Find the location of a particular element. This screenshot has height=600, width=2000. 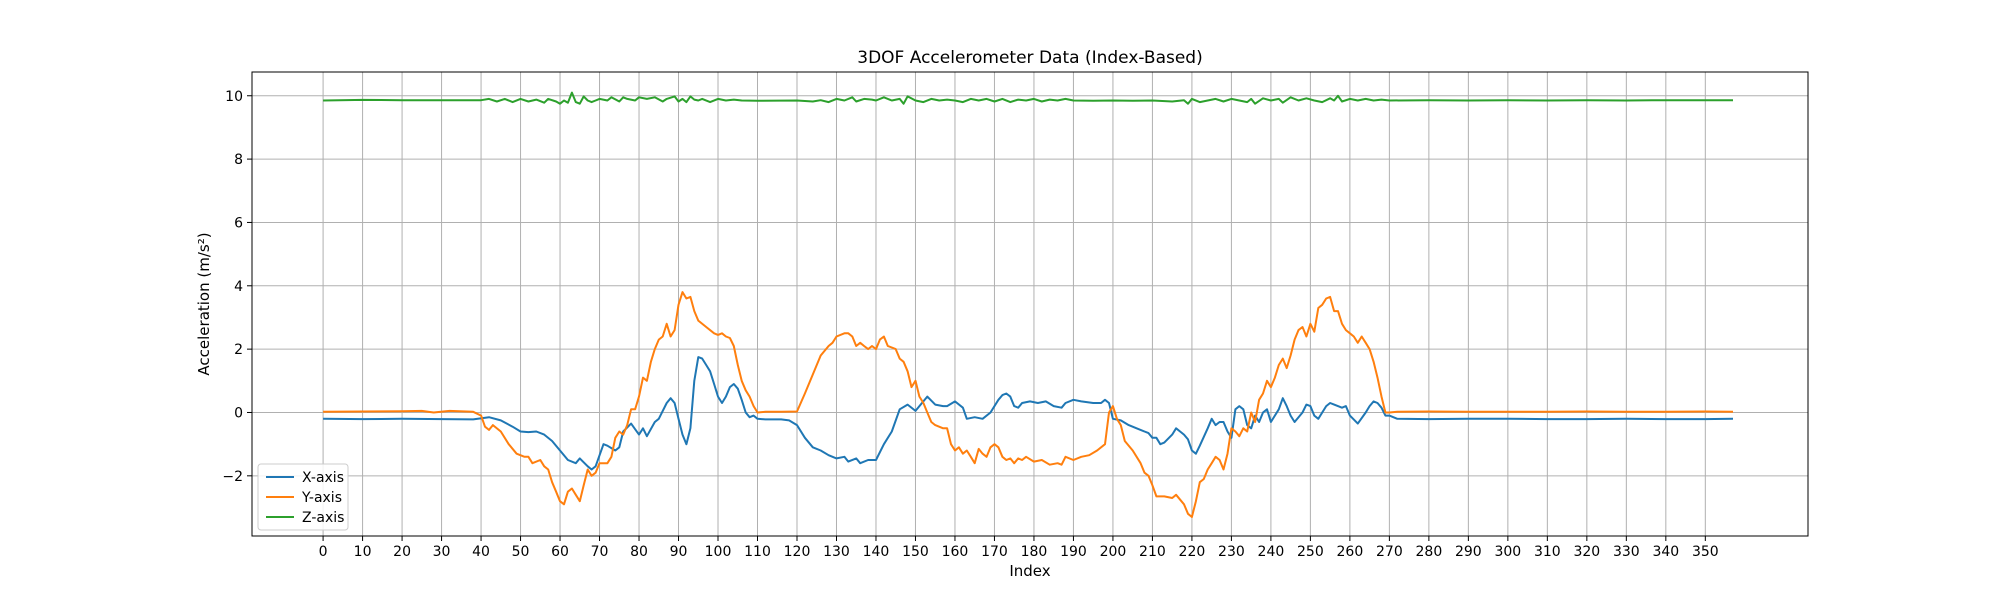

x-tick-label: 220 is located at coordinates (1192, 552).